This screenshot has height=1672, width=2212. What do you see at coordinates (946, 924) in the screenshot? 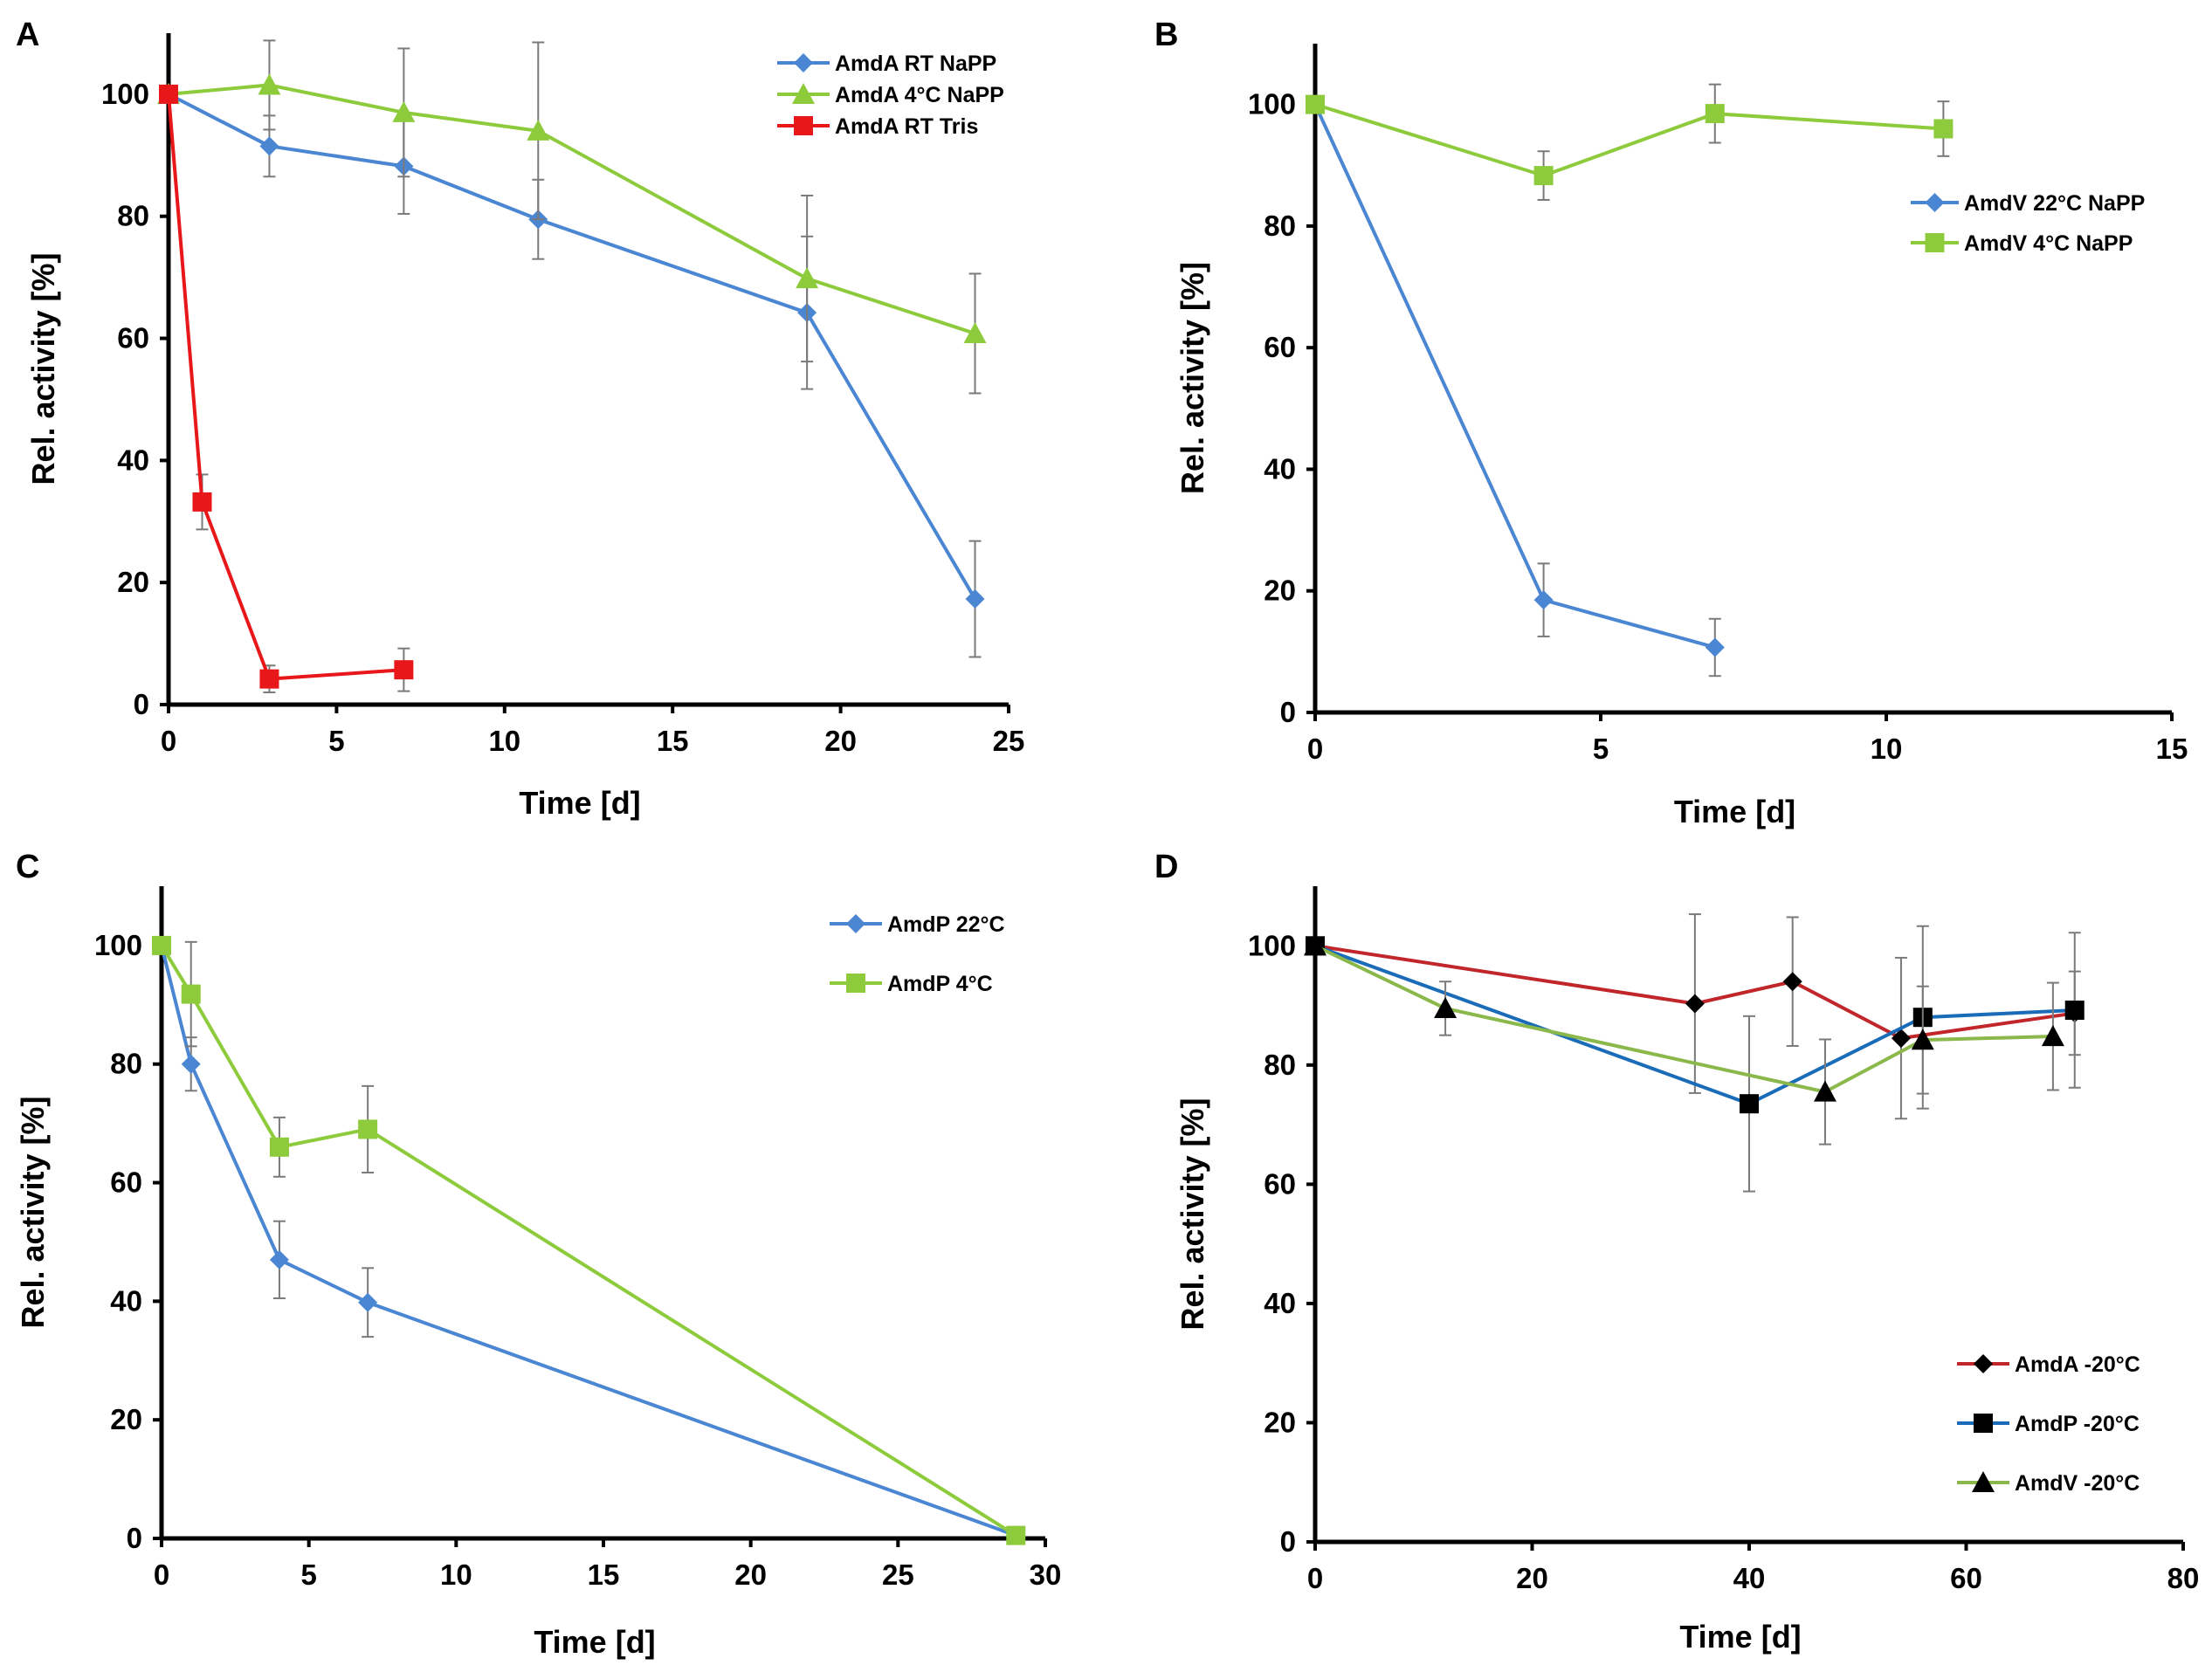
I see `legend-label: AmdP 22°C` at bounding box center [946, 924].